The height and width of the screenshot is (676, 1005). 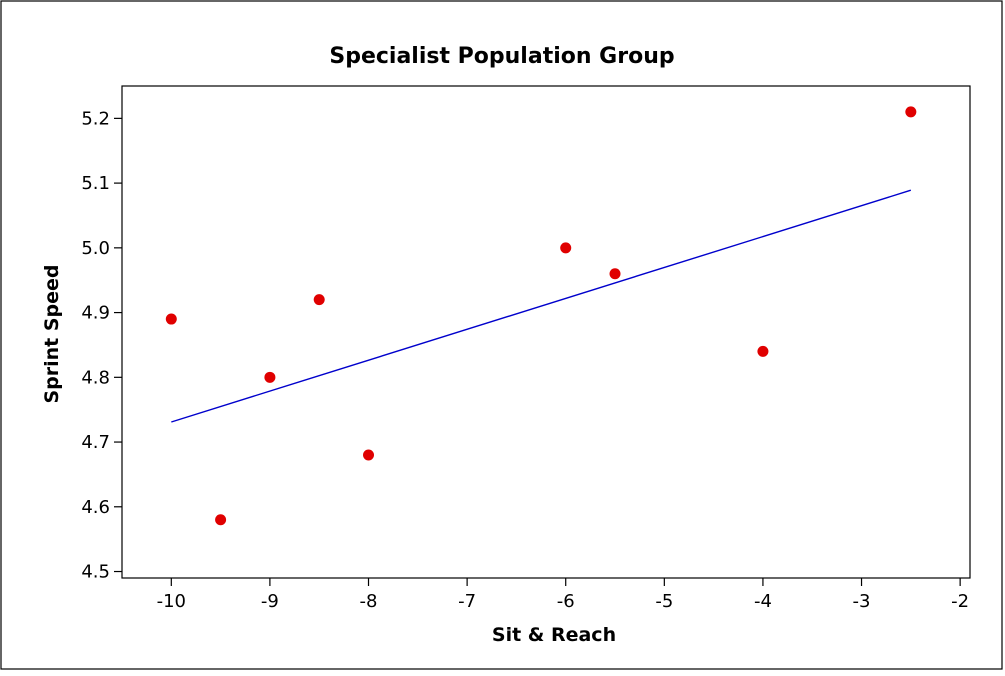 What do you see at coordinates (467, 601) in the screenshot?
I see `x-tick-label: -7` at bounding box center [467, 601].